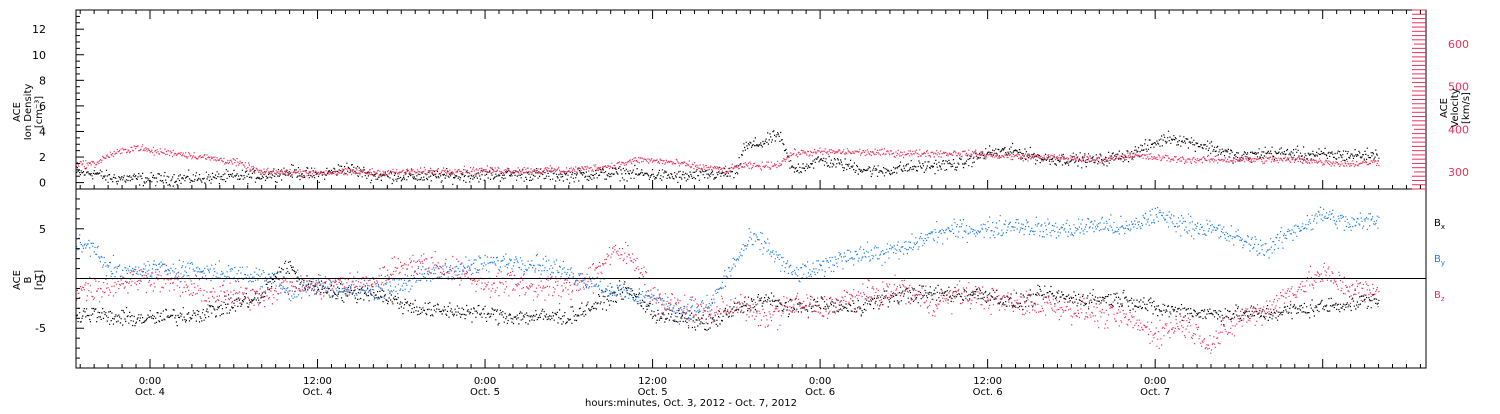 The height and width of the screenshot is (414, 1500). Describe the element at coordinates (1439, 296) in the screenshot. I see `legend-Bz: Bz` at that location.